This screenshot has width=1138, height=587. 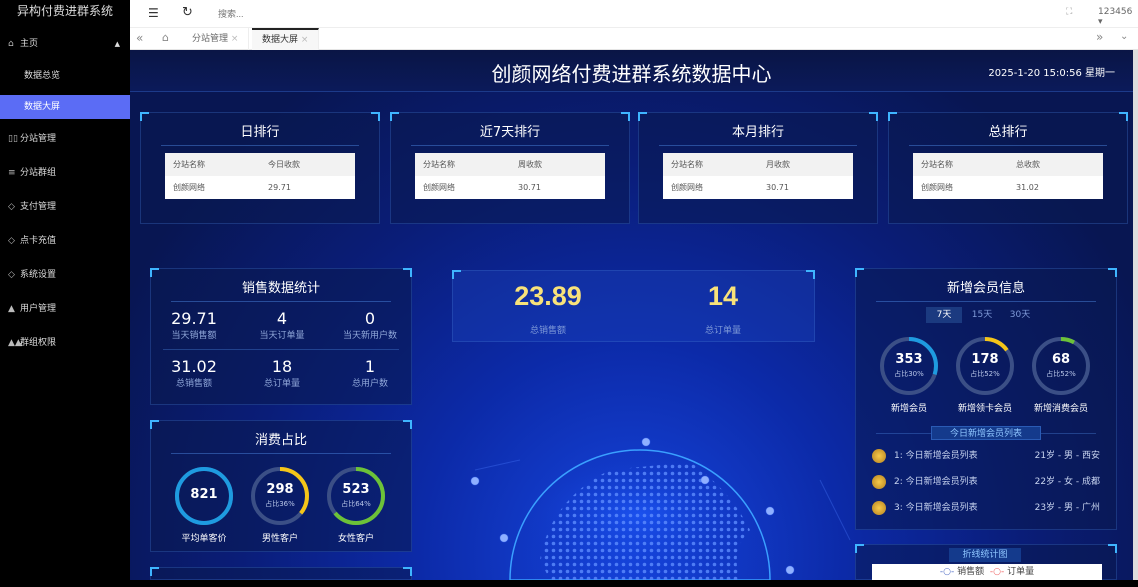 I want to click on sidebar-item: ◇ 支付管理, so click(x=65, y=207).